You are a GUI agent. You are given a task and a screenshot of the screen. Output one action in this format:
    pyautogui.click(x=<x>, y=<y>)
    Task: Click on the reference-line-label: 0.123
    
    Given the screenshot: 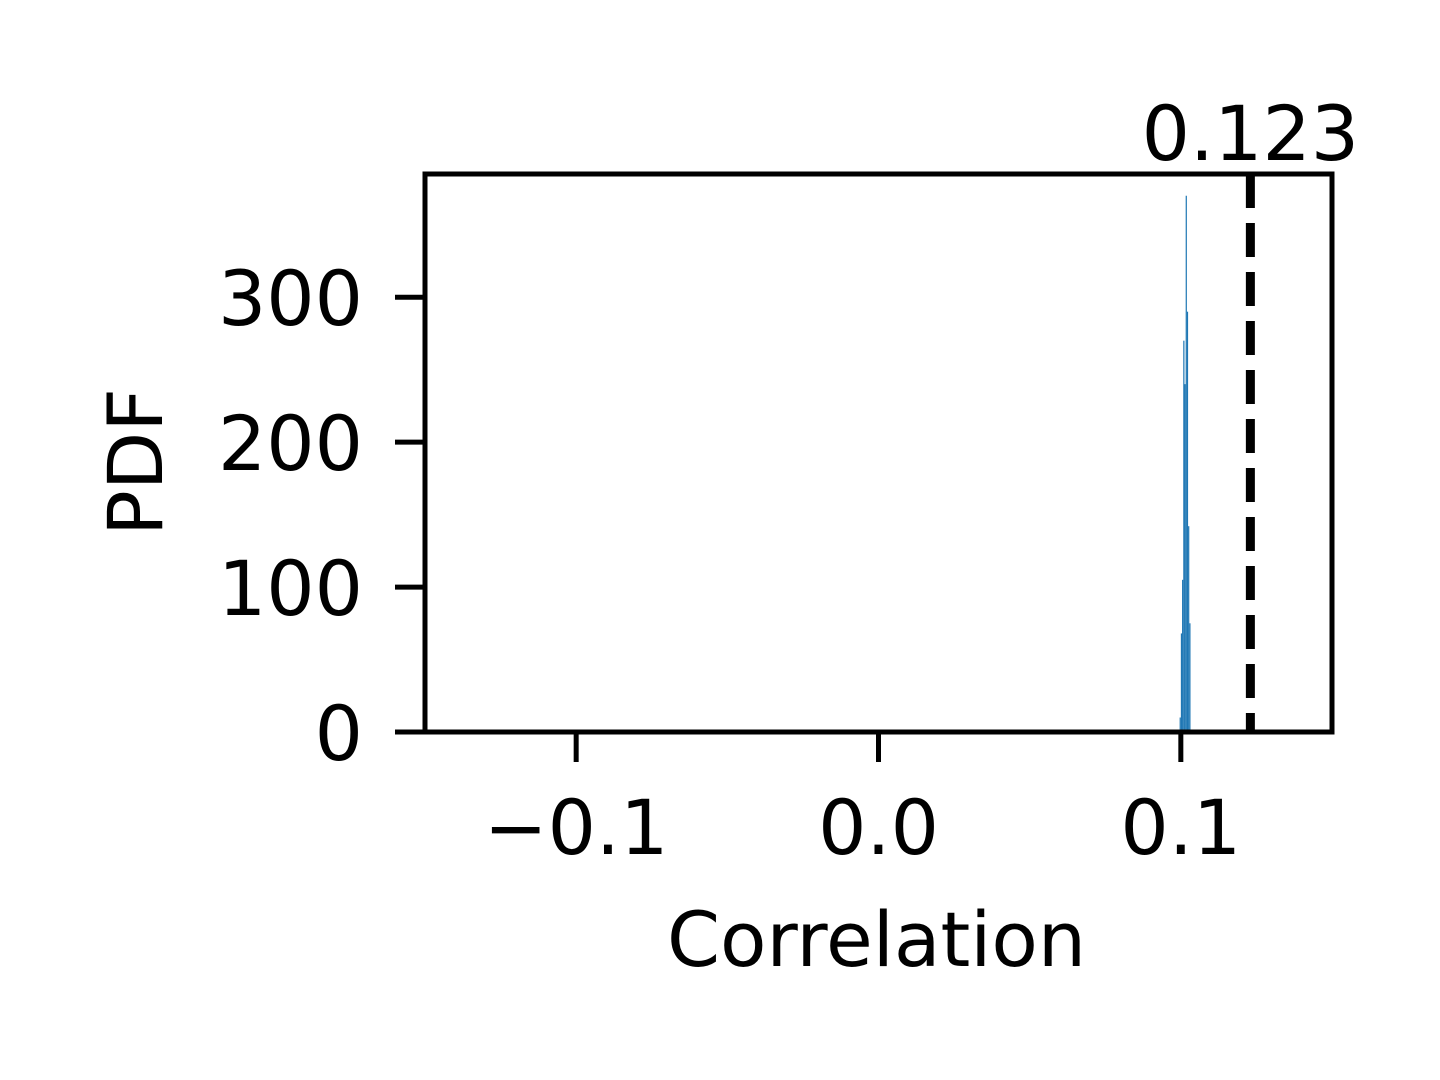 What is the action you would take?
    pyautogui.click(x=1251, y=133)
    